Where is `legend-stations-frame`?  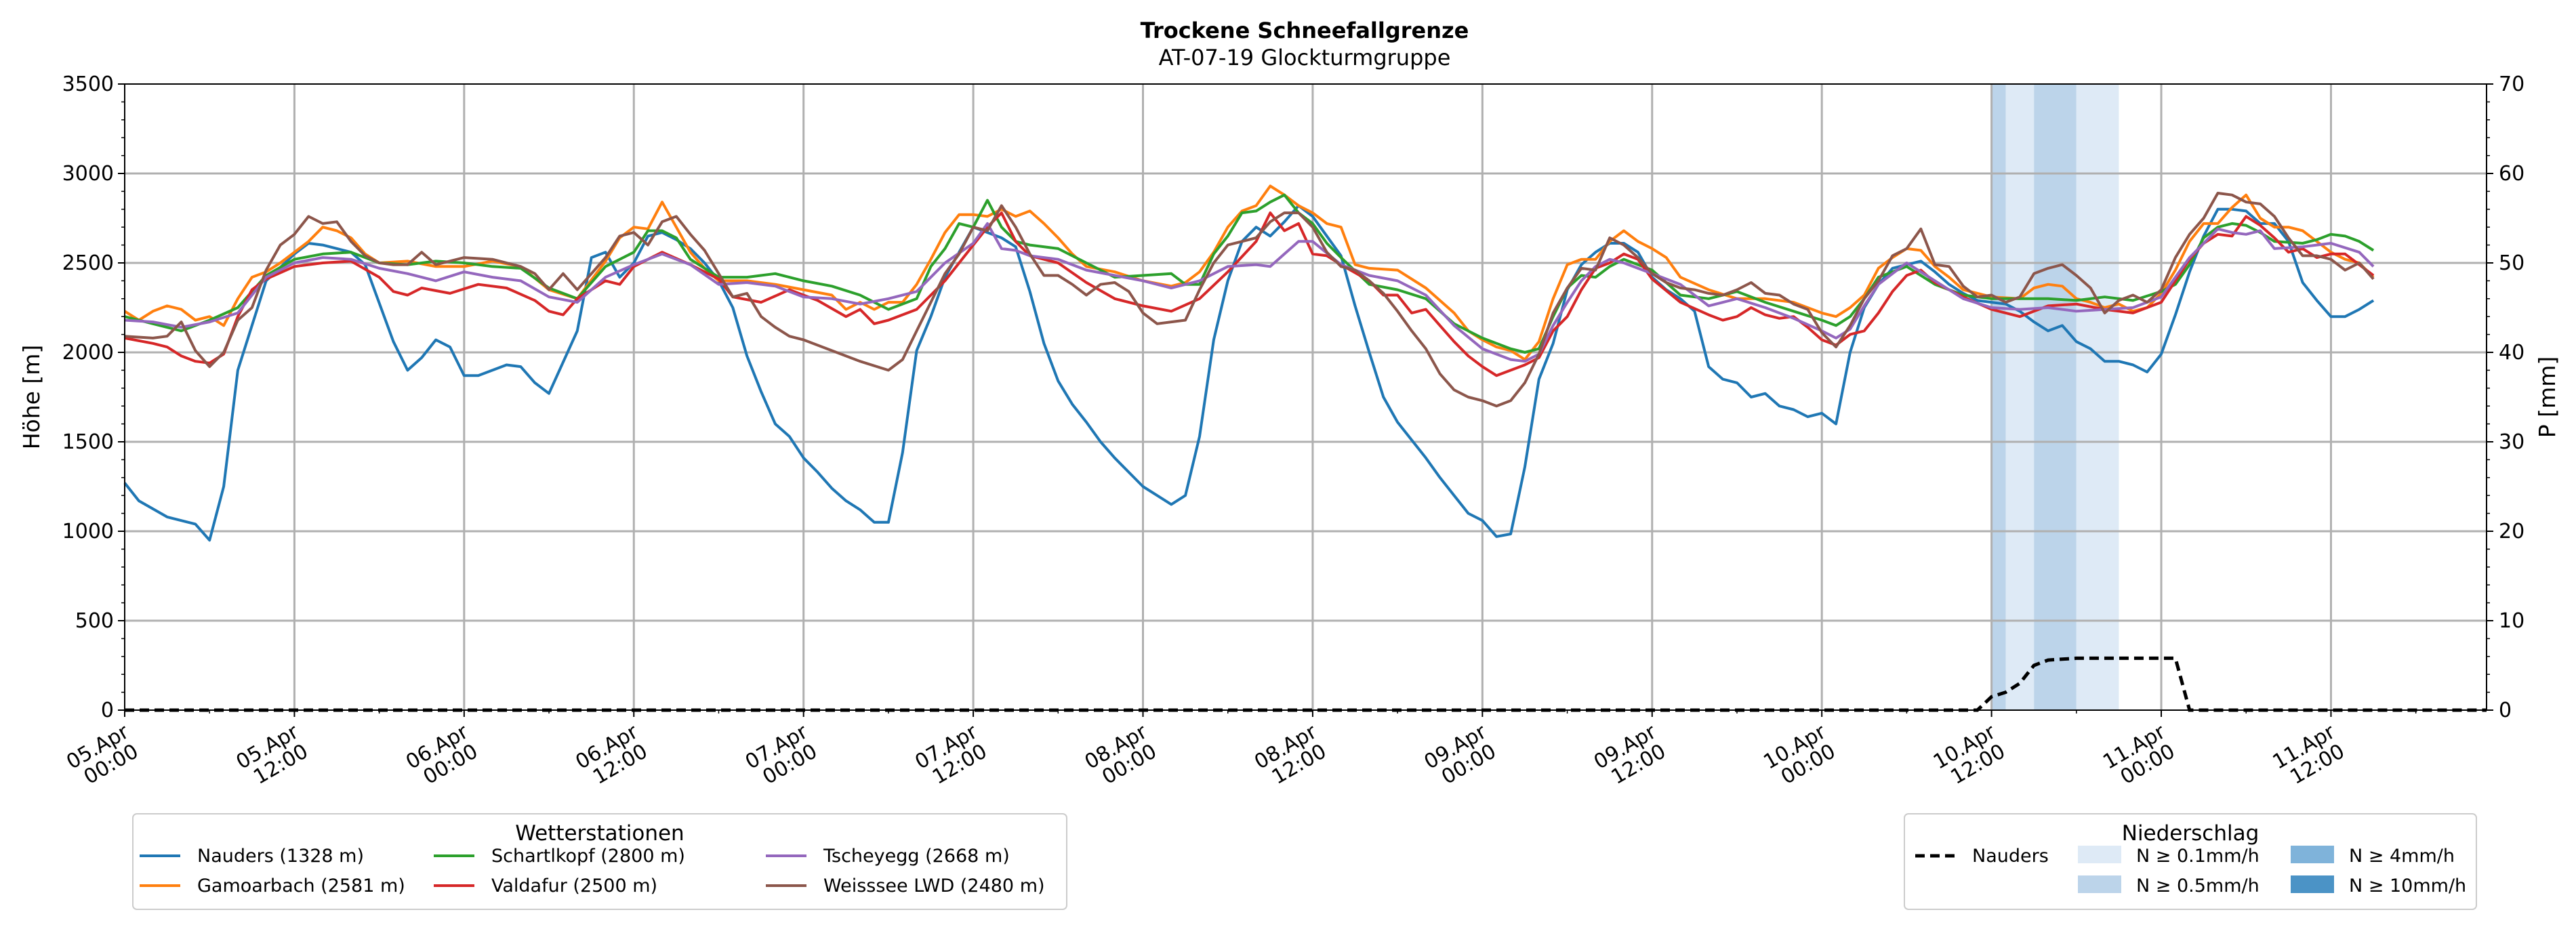 legend-stations-frame is located at coordinates (600, 862).